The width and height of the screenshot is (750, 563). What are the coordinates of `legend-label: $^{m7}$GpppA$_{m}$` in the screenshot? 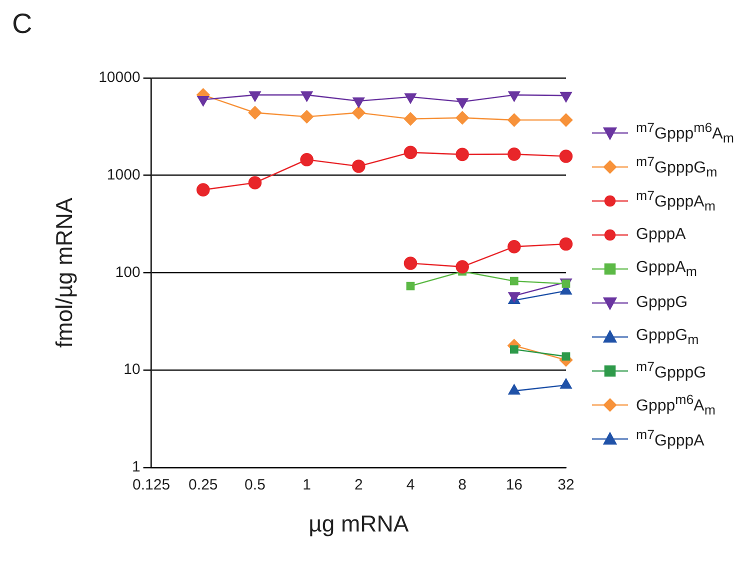 It's located at (676, 201).